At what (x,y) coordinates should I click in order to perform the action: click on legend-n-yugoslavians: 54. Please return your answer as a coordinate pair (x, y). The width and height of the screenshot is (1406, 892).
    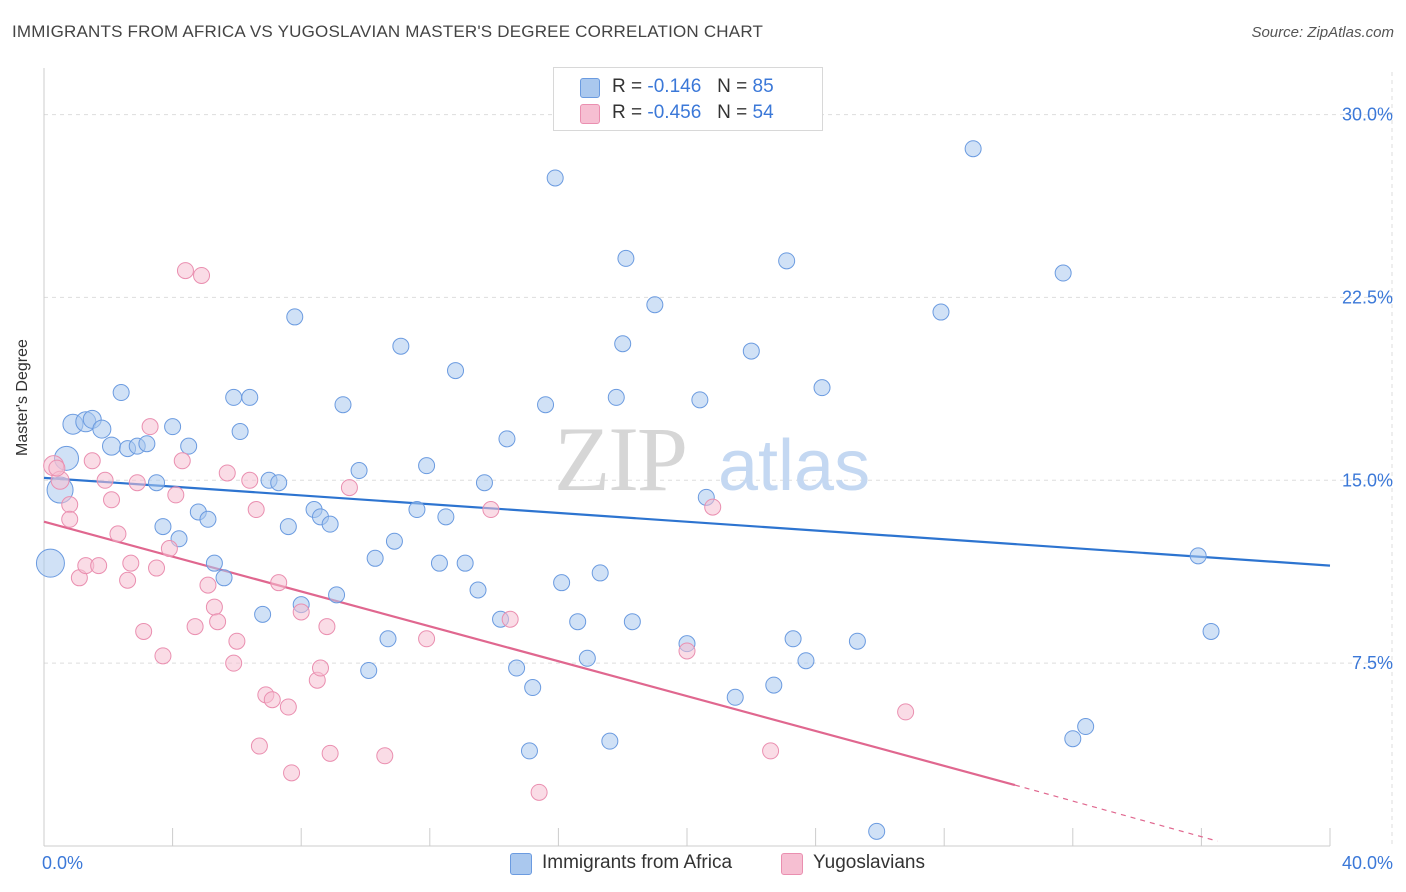
    Looking at the image, I should click on (763, 112).